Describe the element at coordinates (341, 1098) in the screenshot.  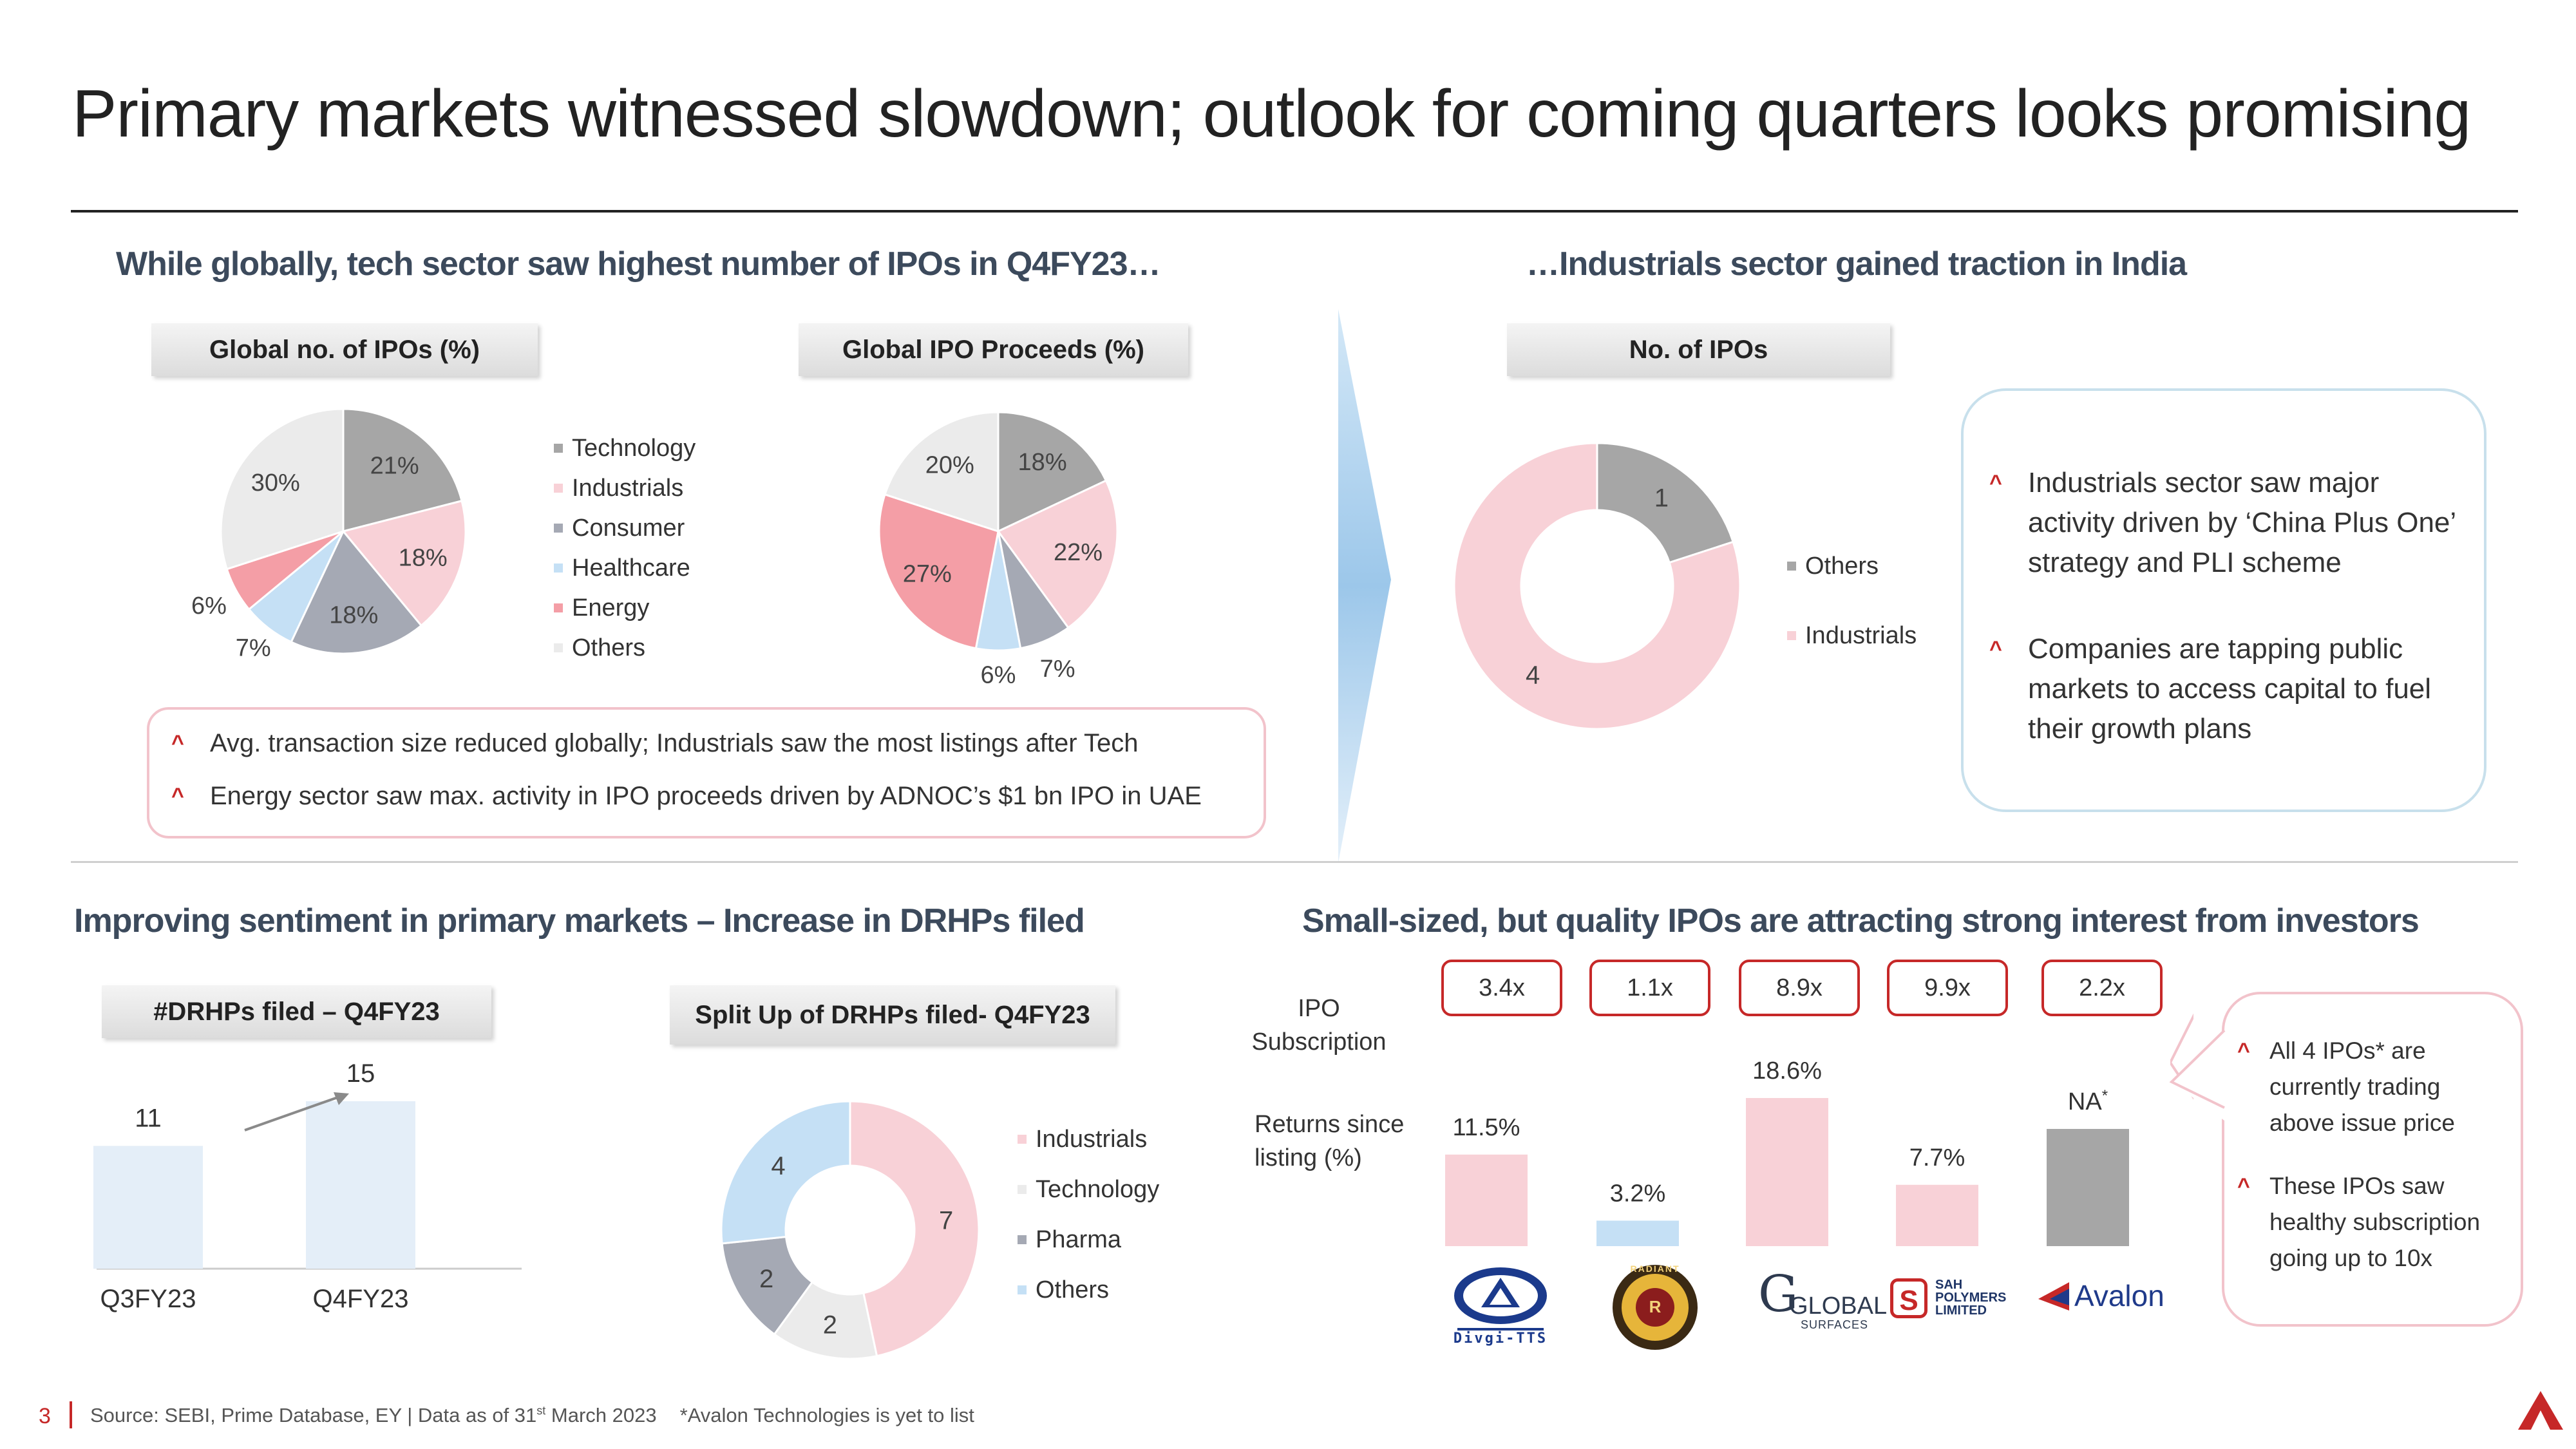
I see `trend-arrow-head-icon` at that location.